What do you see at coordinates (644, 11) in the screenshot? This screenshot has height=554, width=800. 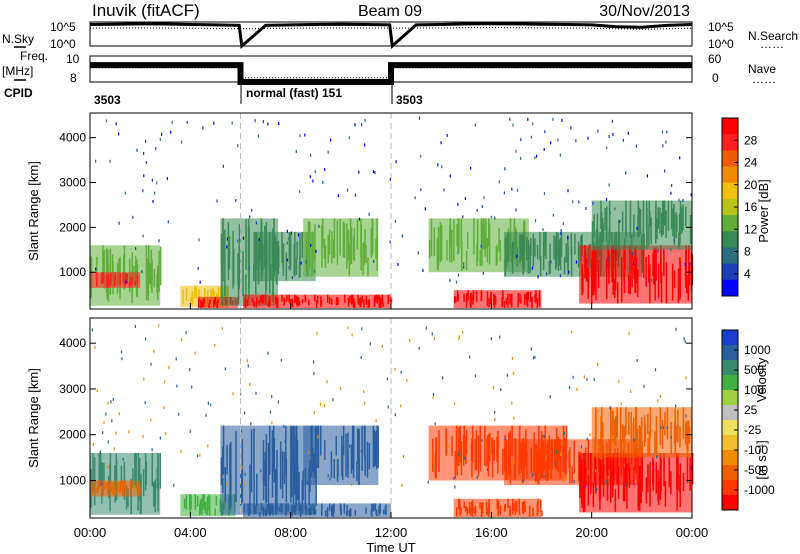 I see `date-title: 30/Nov/2013` at bounding box center [644, 11].